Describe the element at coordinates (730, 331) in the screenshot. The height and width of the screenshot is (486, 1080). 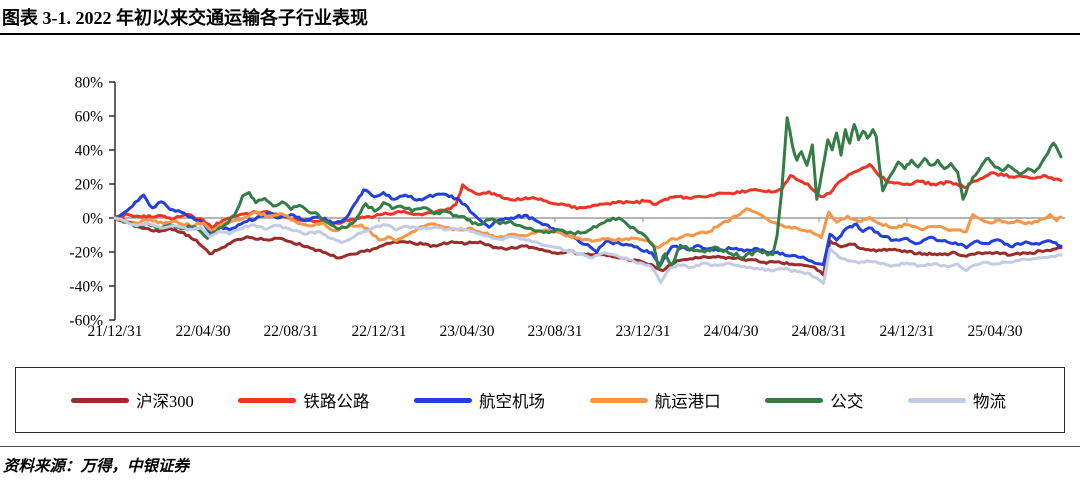
I see `x-axis-label: 24/04/30` at that location.